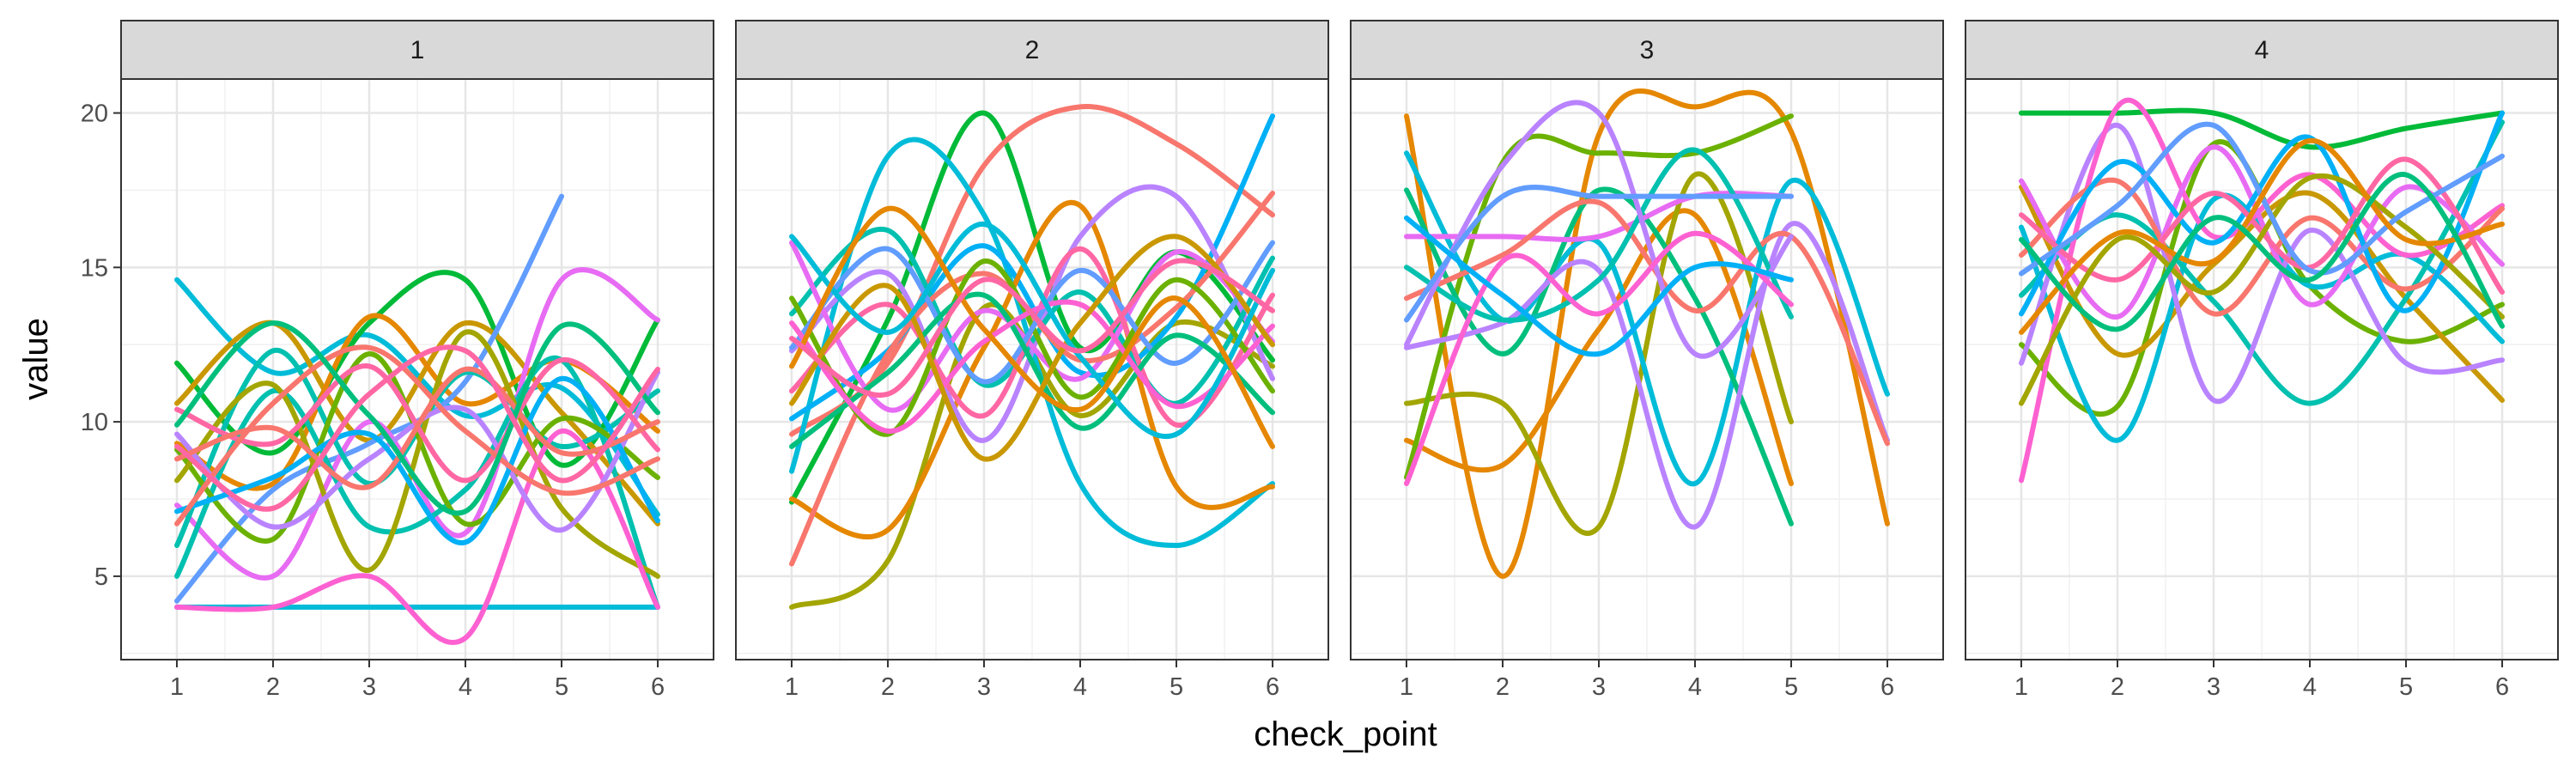 The height and width of the screenshot is (773, 2576). What do you see at coordinates (1345, 734) in the screenshot?
I see `x-axis-title: check_point` at bounding box center [1345, 734].